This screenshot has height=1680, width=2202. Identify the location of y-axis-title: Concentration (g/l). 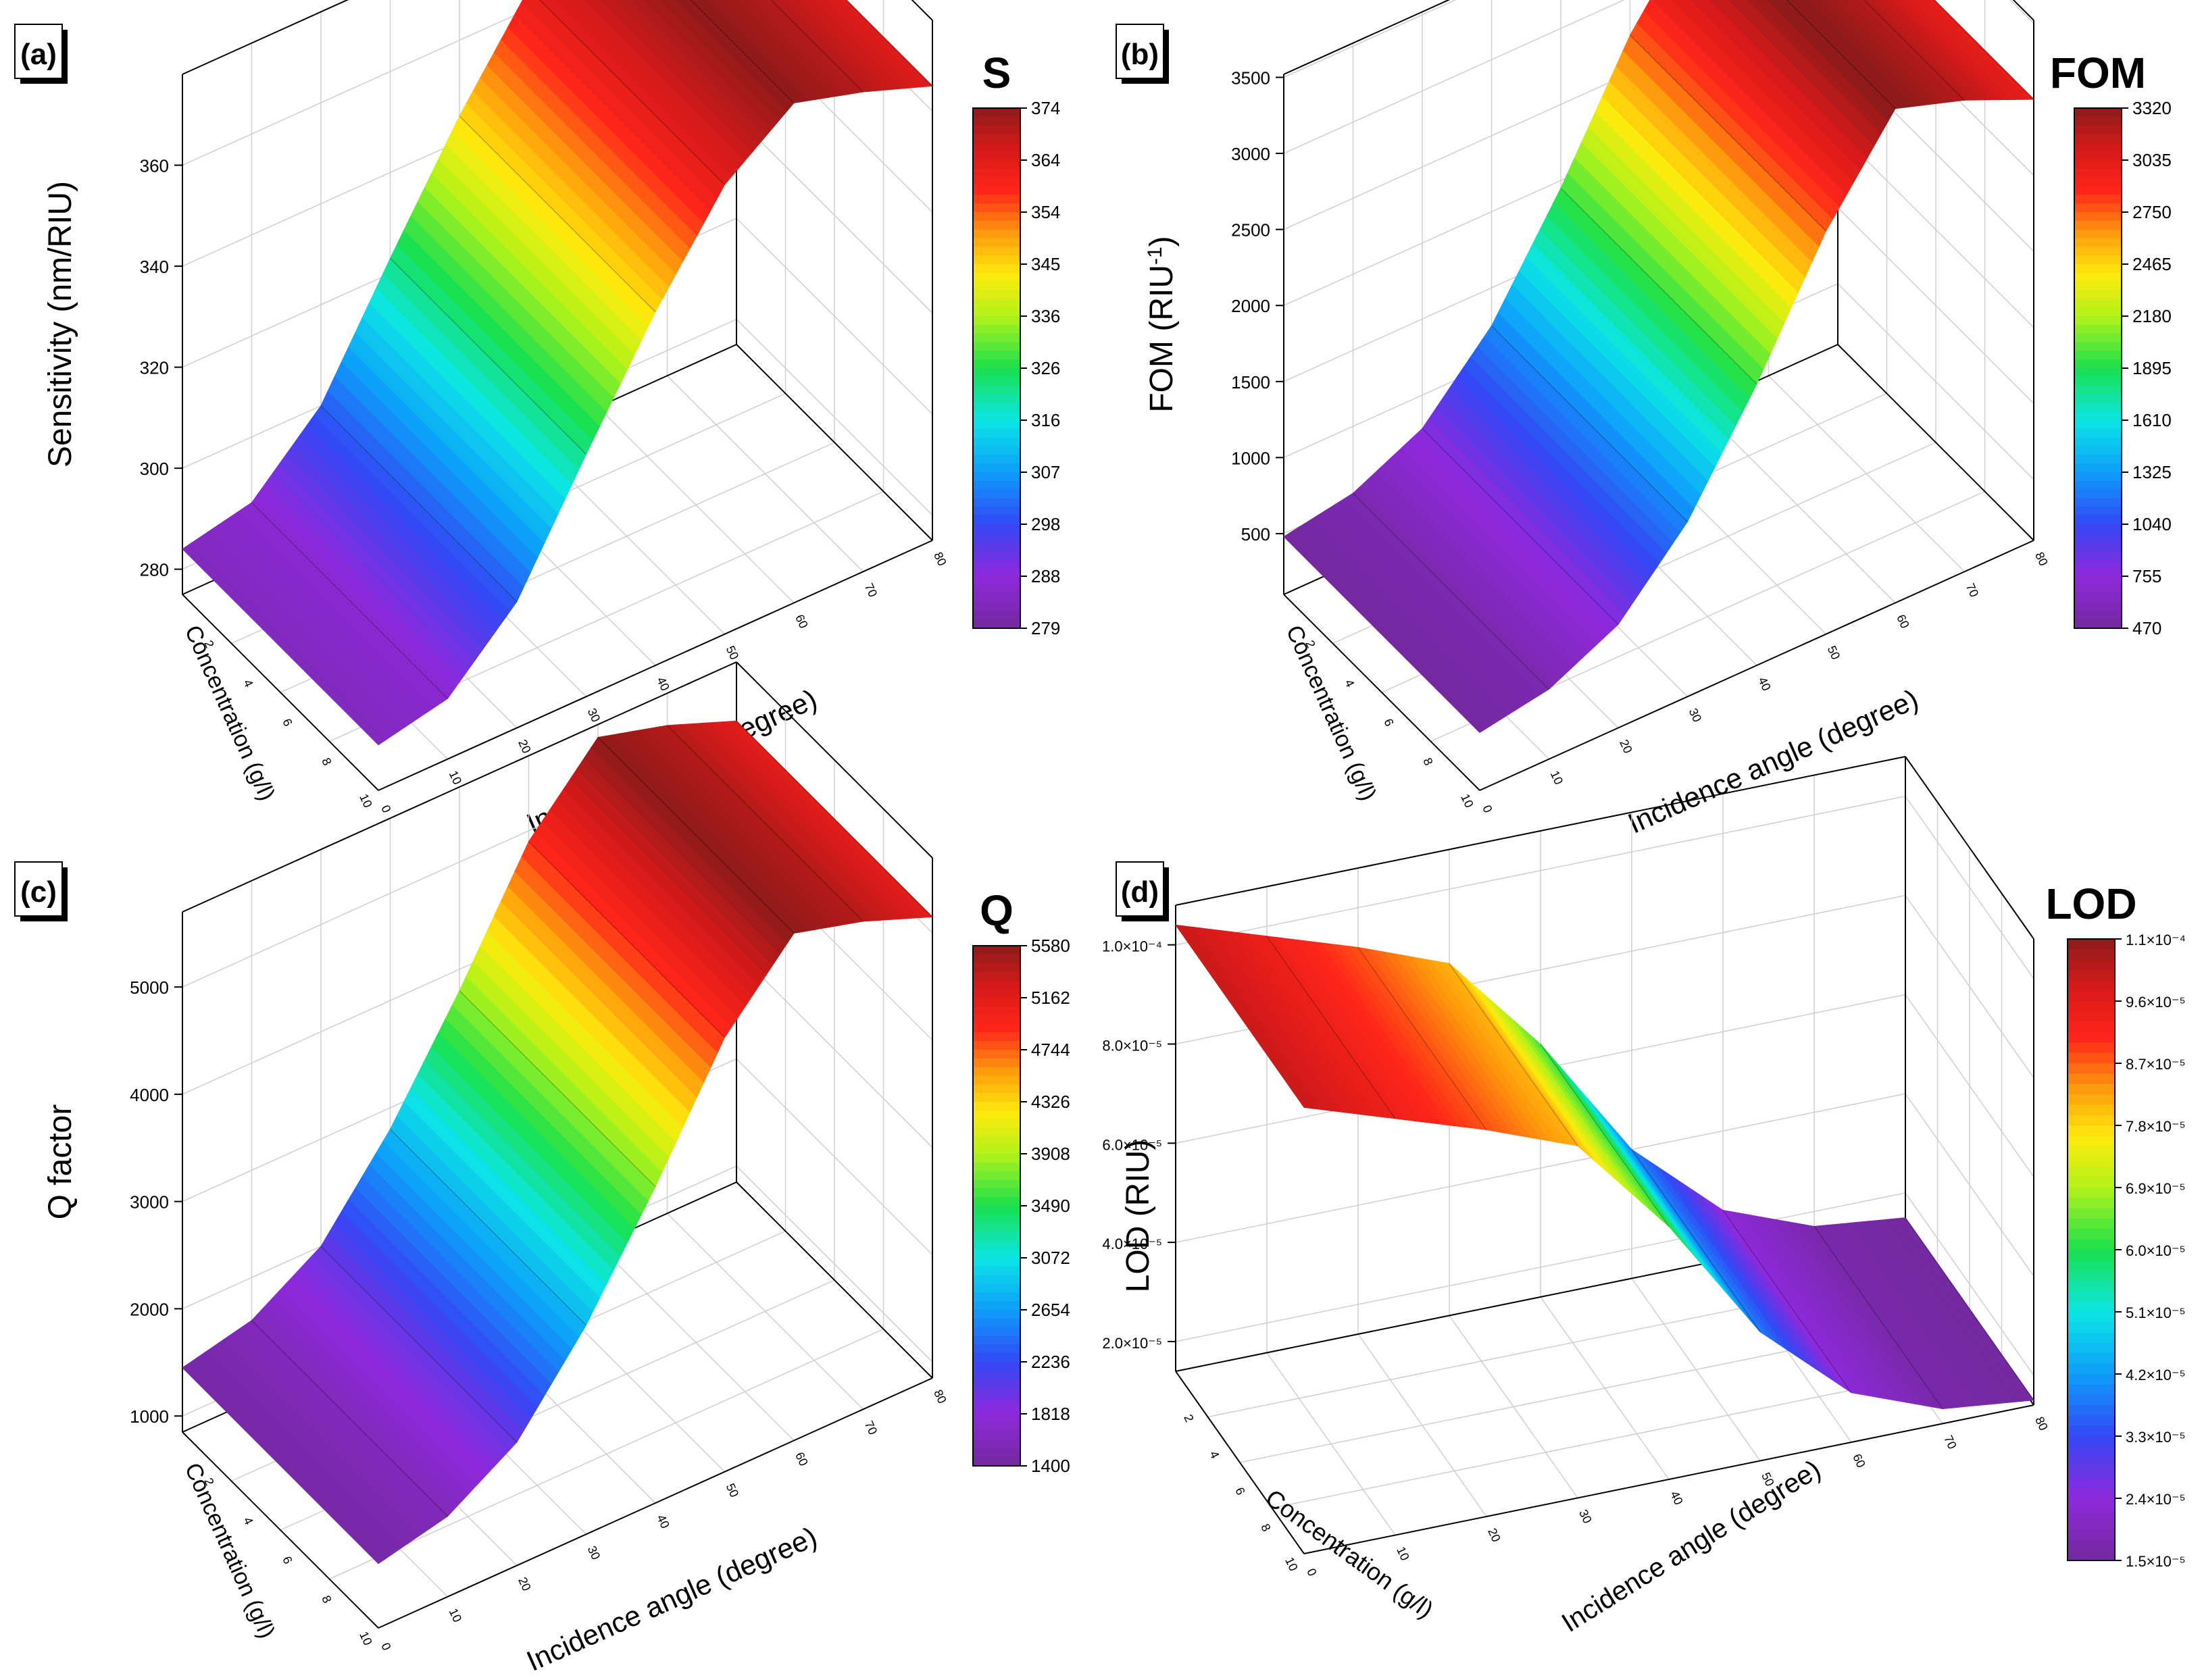
(230, 713).